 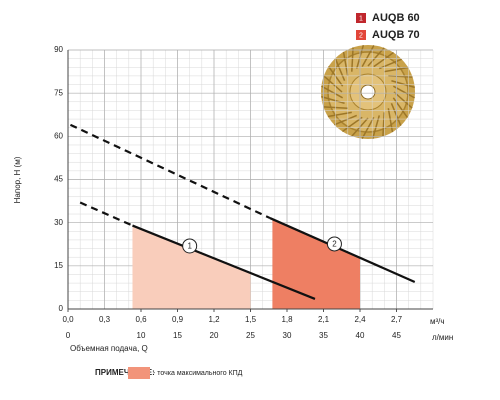 What do you see at coordinates (105, 319) in the screenshot?
I see `x-tick-label: 0,3` at bounding box center [105, 319].